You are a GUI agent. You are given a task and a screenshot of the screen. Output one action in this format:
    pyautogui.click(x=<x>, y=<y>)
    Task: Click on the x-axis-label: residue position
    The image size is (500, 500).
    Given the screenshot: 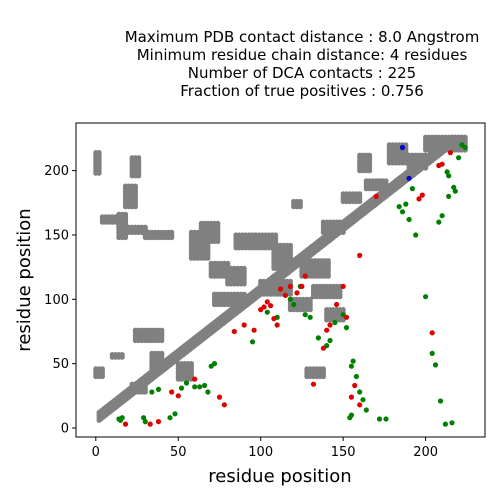 What is the action you would take?
    pyautogui.click(x=279, y=476)
    